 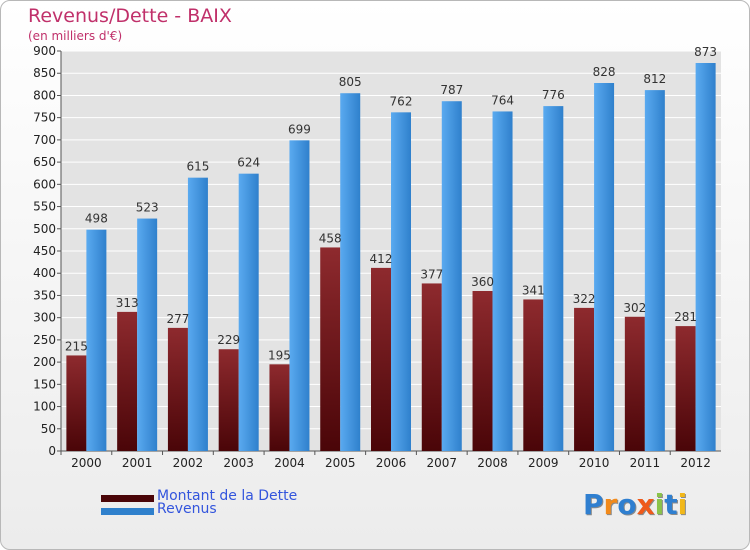 I want to click on value-label-debt: 377, so click(x=431, y=274).